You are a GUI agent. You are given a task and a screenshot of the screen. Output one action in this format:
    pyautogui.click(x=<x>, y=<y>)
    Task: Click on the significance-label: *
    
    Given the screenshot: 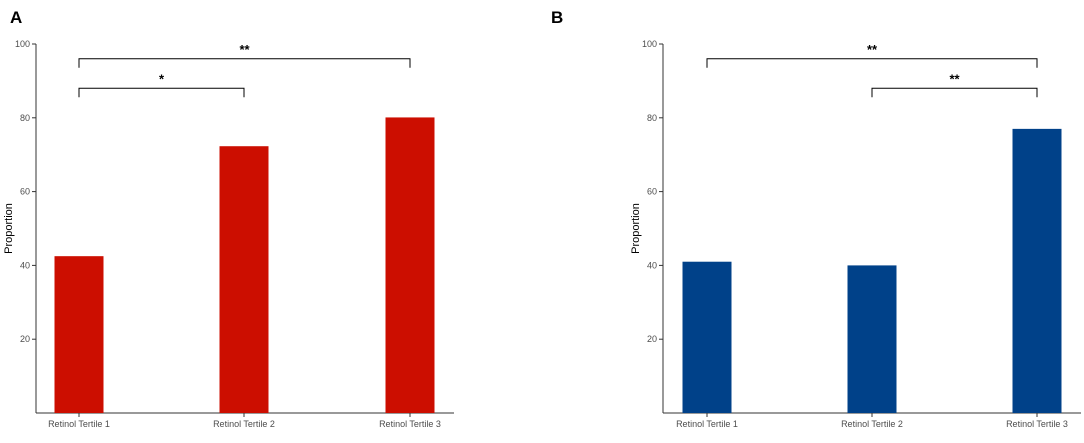 What is the action you would take?
    pyautogui.click(x=162, y=78)
    